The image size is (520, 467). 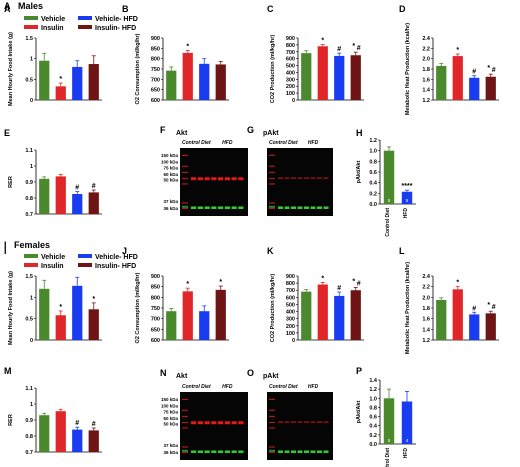 What do you see at coordinates (373, 445) in the screenshot?
I see `y-tick-label: 0.0` at bounding box center [373, 445].